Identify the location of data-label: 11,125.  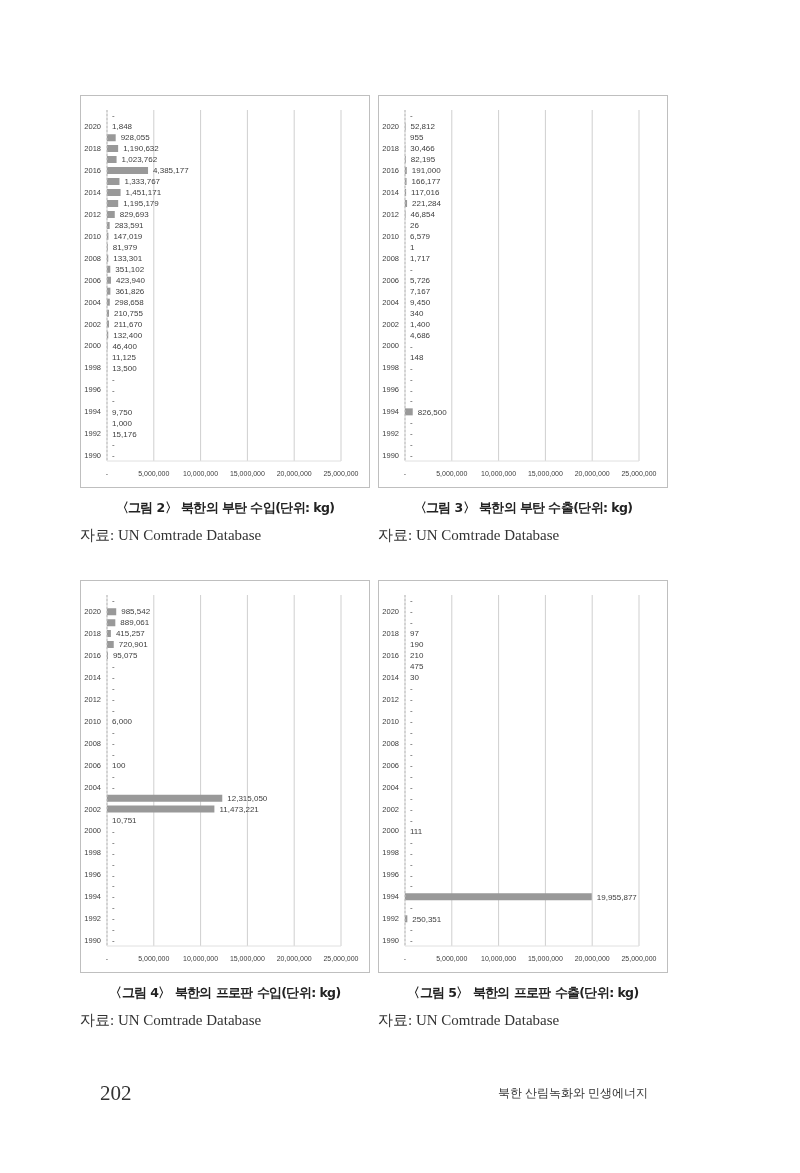
(124, 357).